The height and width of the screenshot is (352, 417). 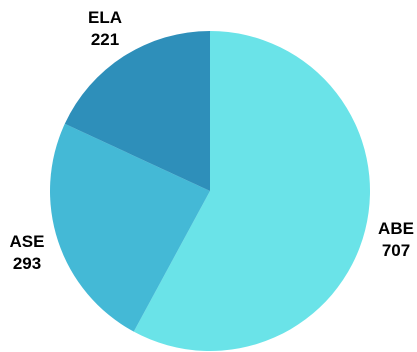 What do you see at coordinates (27, 241) in the screenshot?
I see `slice-label-ase: ASE` at bounding box center [27, 241].